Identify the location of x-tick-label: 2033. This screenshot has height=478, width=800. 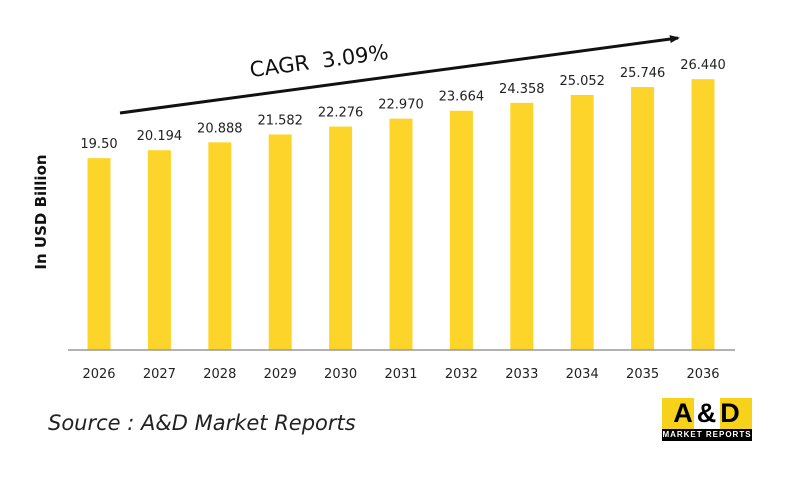
(521, 374).